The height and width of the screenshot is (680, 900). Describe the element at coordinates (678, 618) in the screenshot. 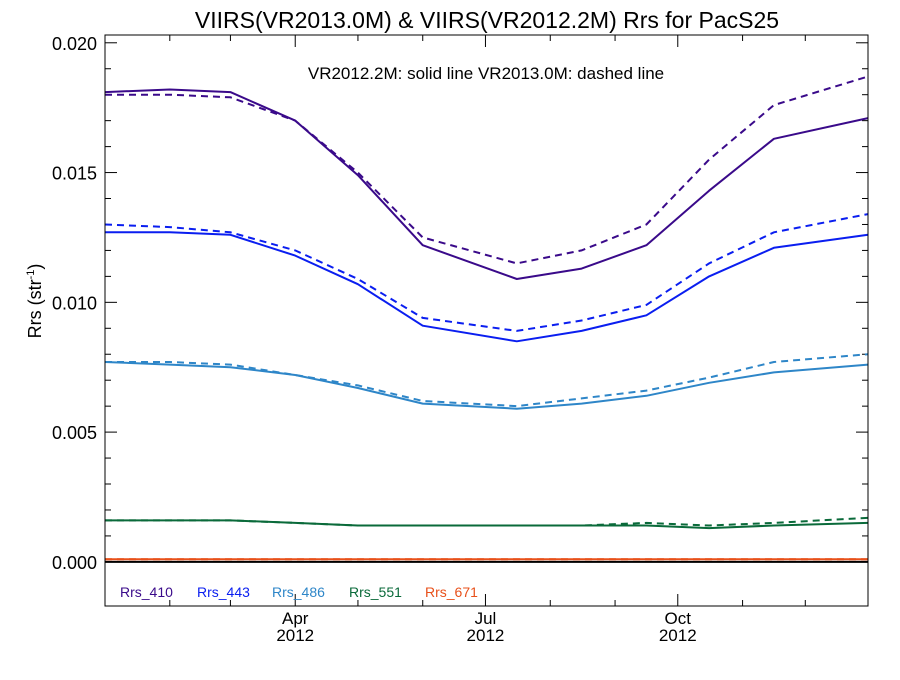

I see `x-tick-month: Oct` at that location.